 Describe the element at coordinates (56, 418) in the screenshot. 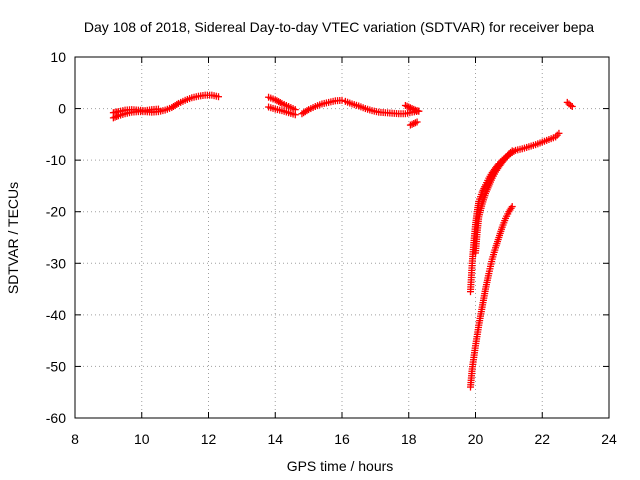

I see `y-tick-label: -60` at that location.